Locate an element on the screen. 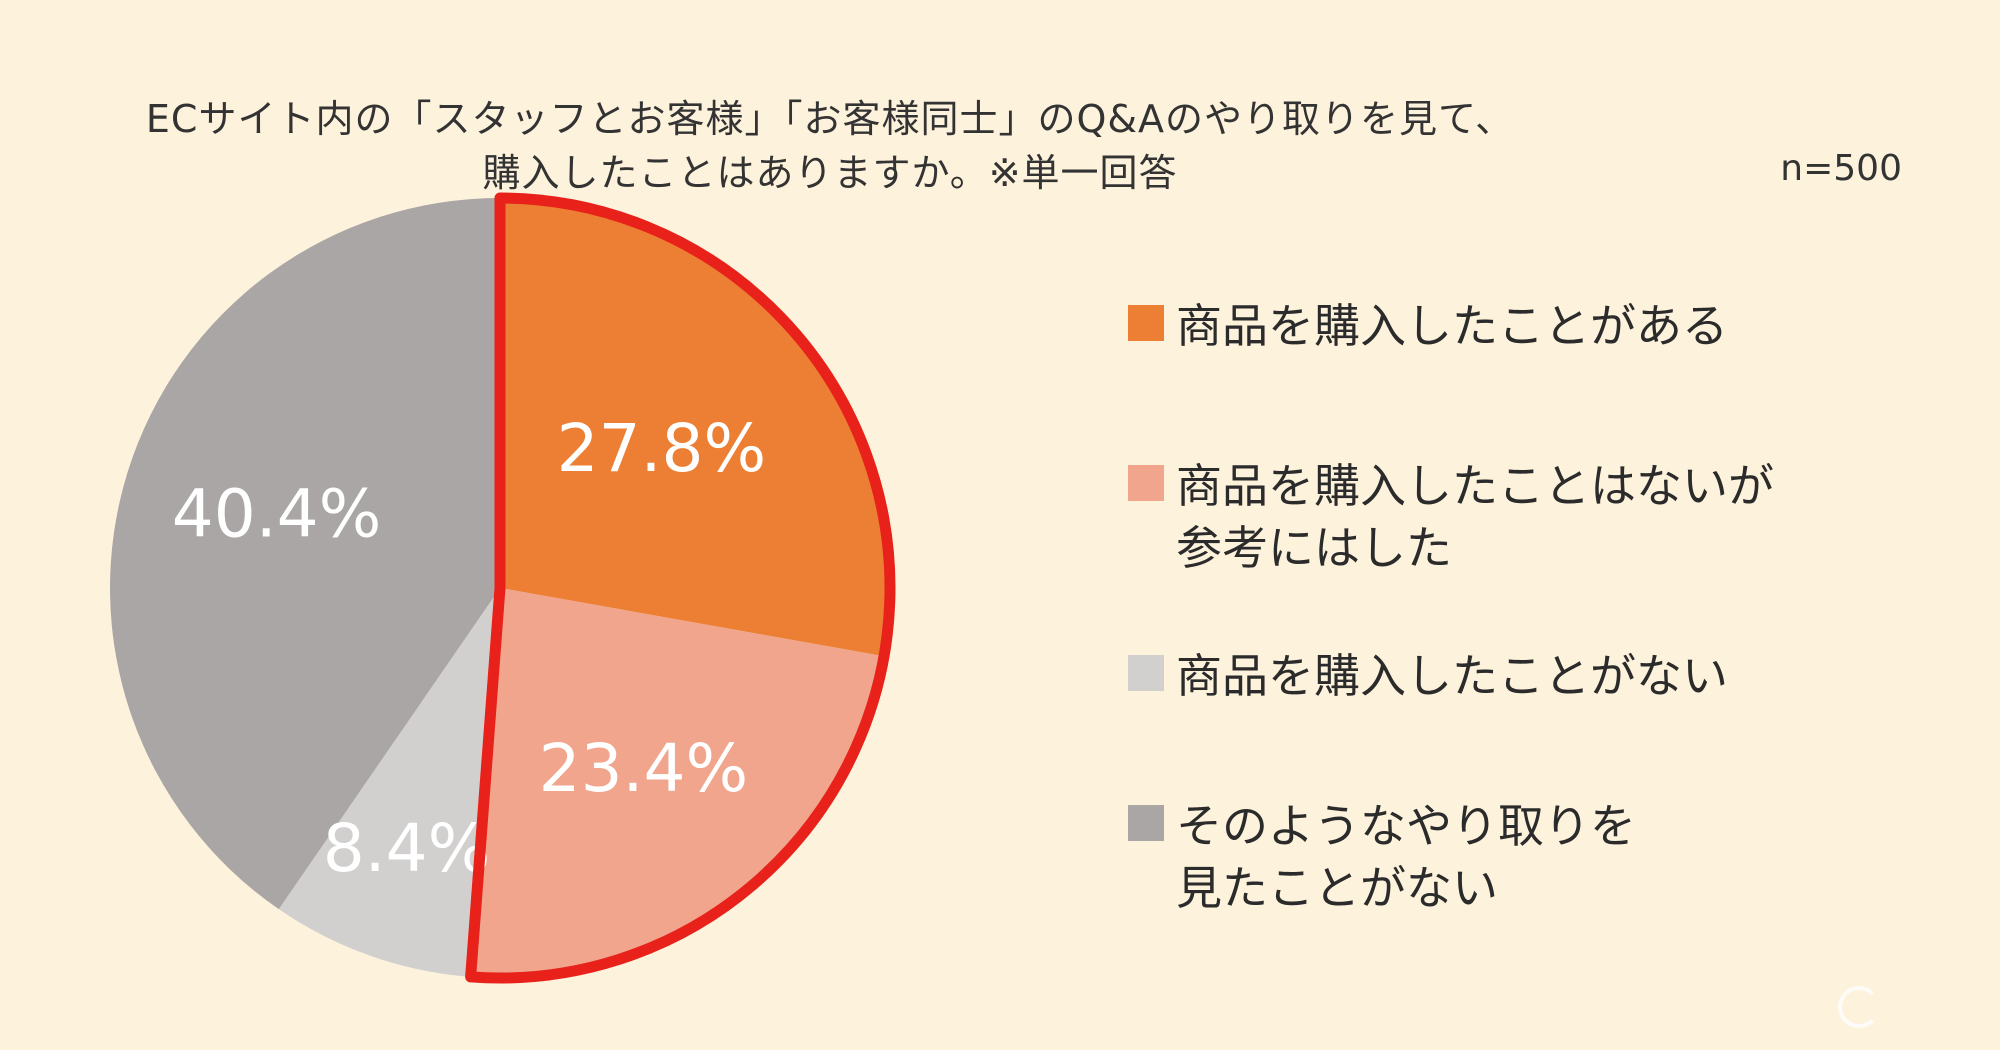 The image size is (2000, 1050). legend-item-4: そのようなやり取りを 見たことがない is located at coordinates (1382, 857).